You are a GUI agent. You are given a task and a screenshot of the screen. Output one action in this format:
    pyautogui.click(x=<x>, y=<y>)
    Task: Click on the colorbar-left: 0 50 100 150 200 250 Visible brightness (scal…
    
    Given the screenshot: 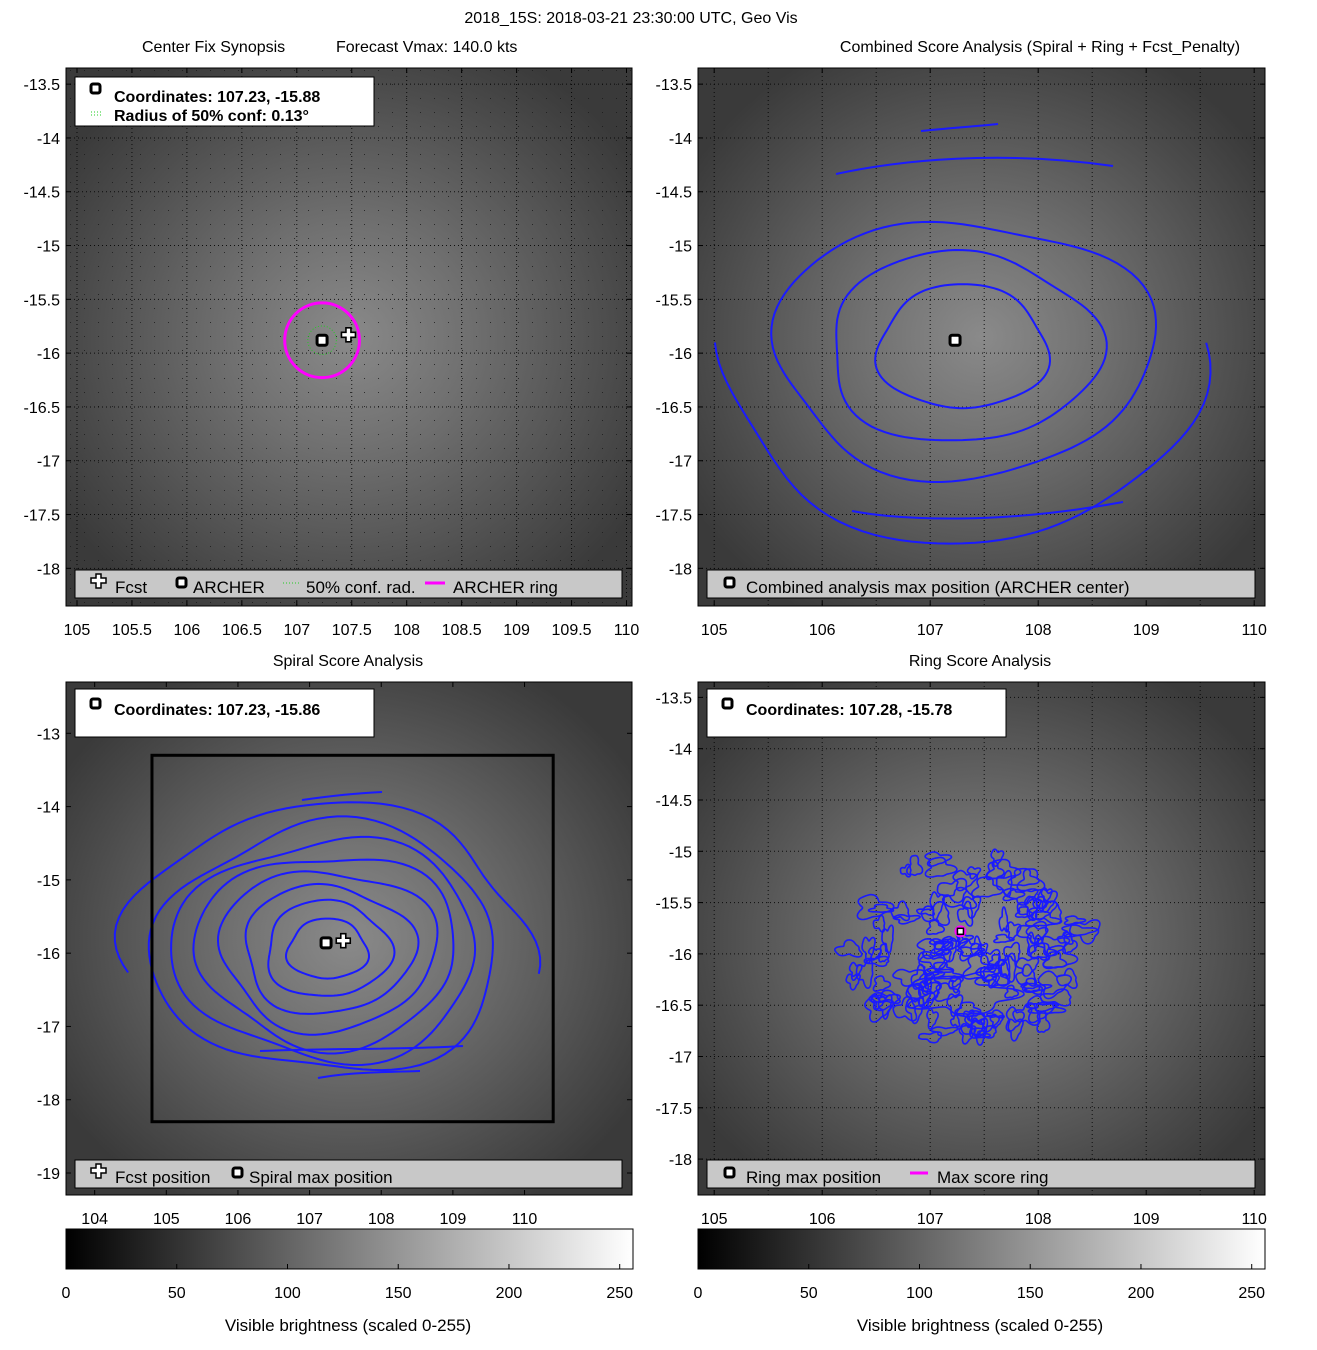 What is the action you would take?
    pyautogui.click(x=348, y=1281)
    